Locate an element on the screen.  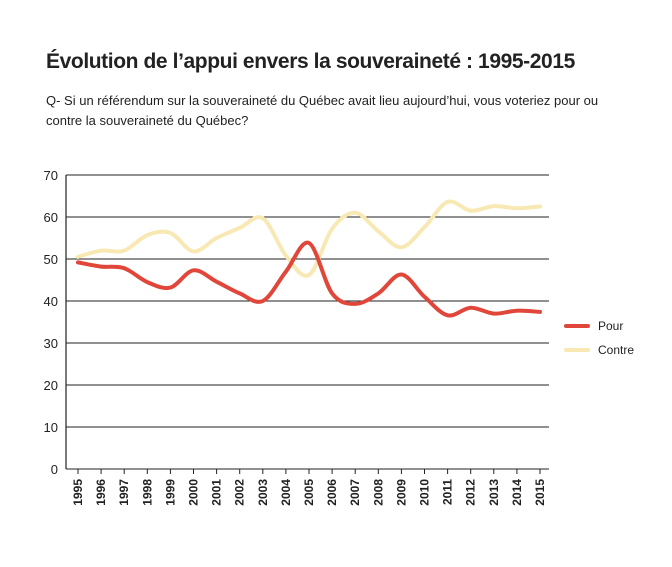
y-tick-label: 70 is located at coordinates (51, 175).